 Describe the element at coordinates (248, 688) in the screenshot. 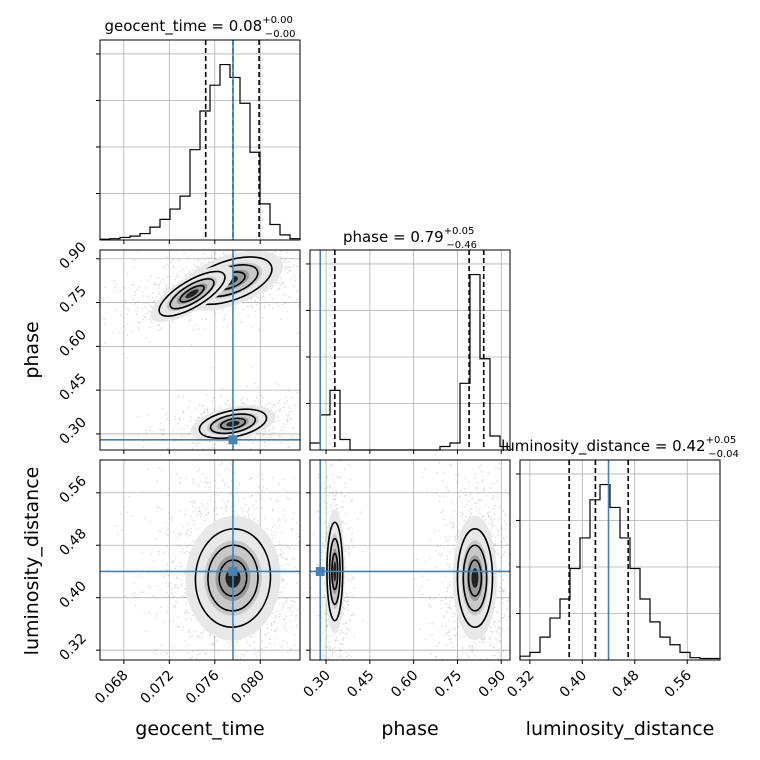

I see `tick-label-x: 0.080` at that location.